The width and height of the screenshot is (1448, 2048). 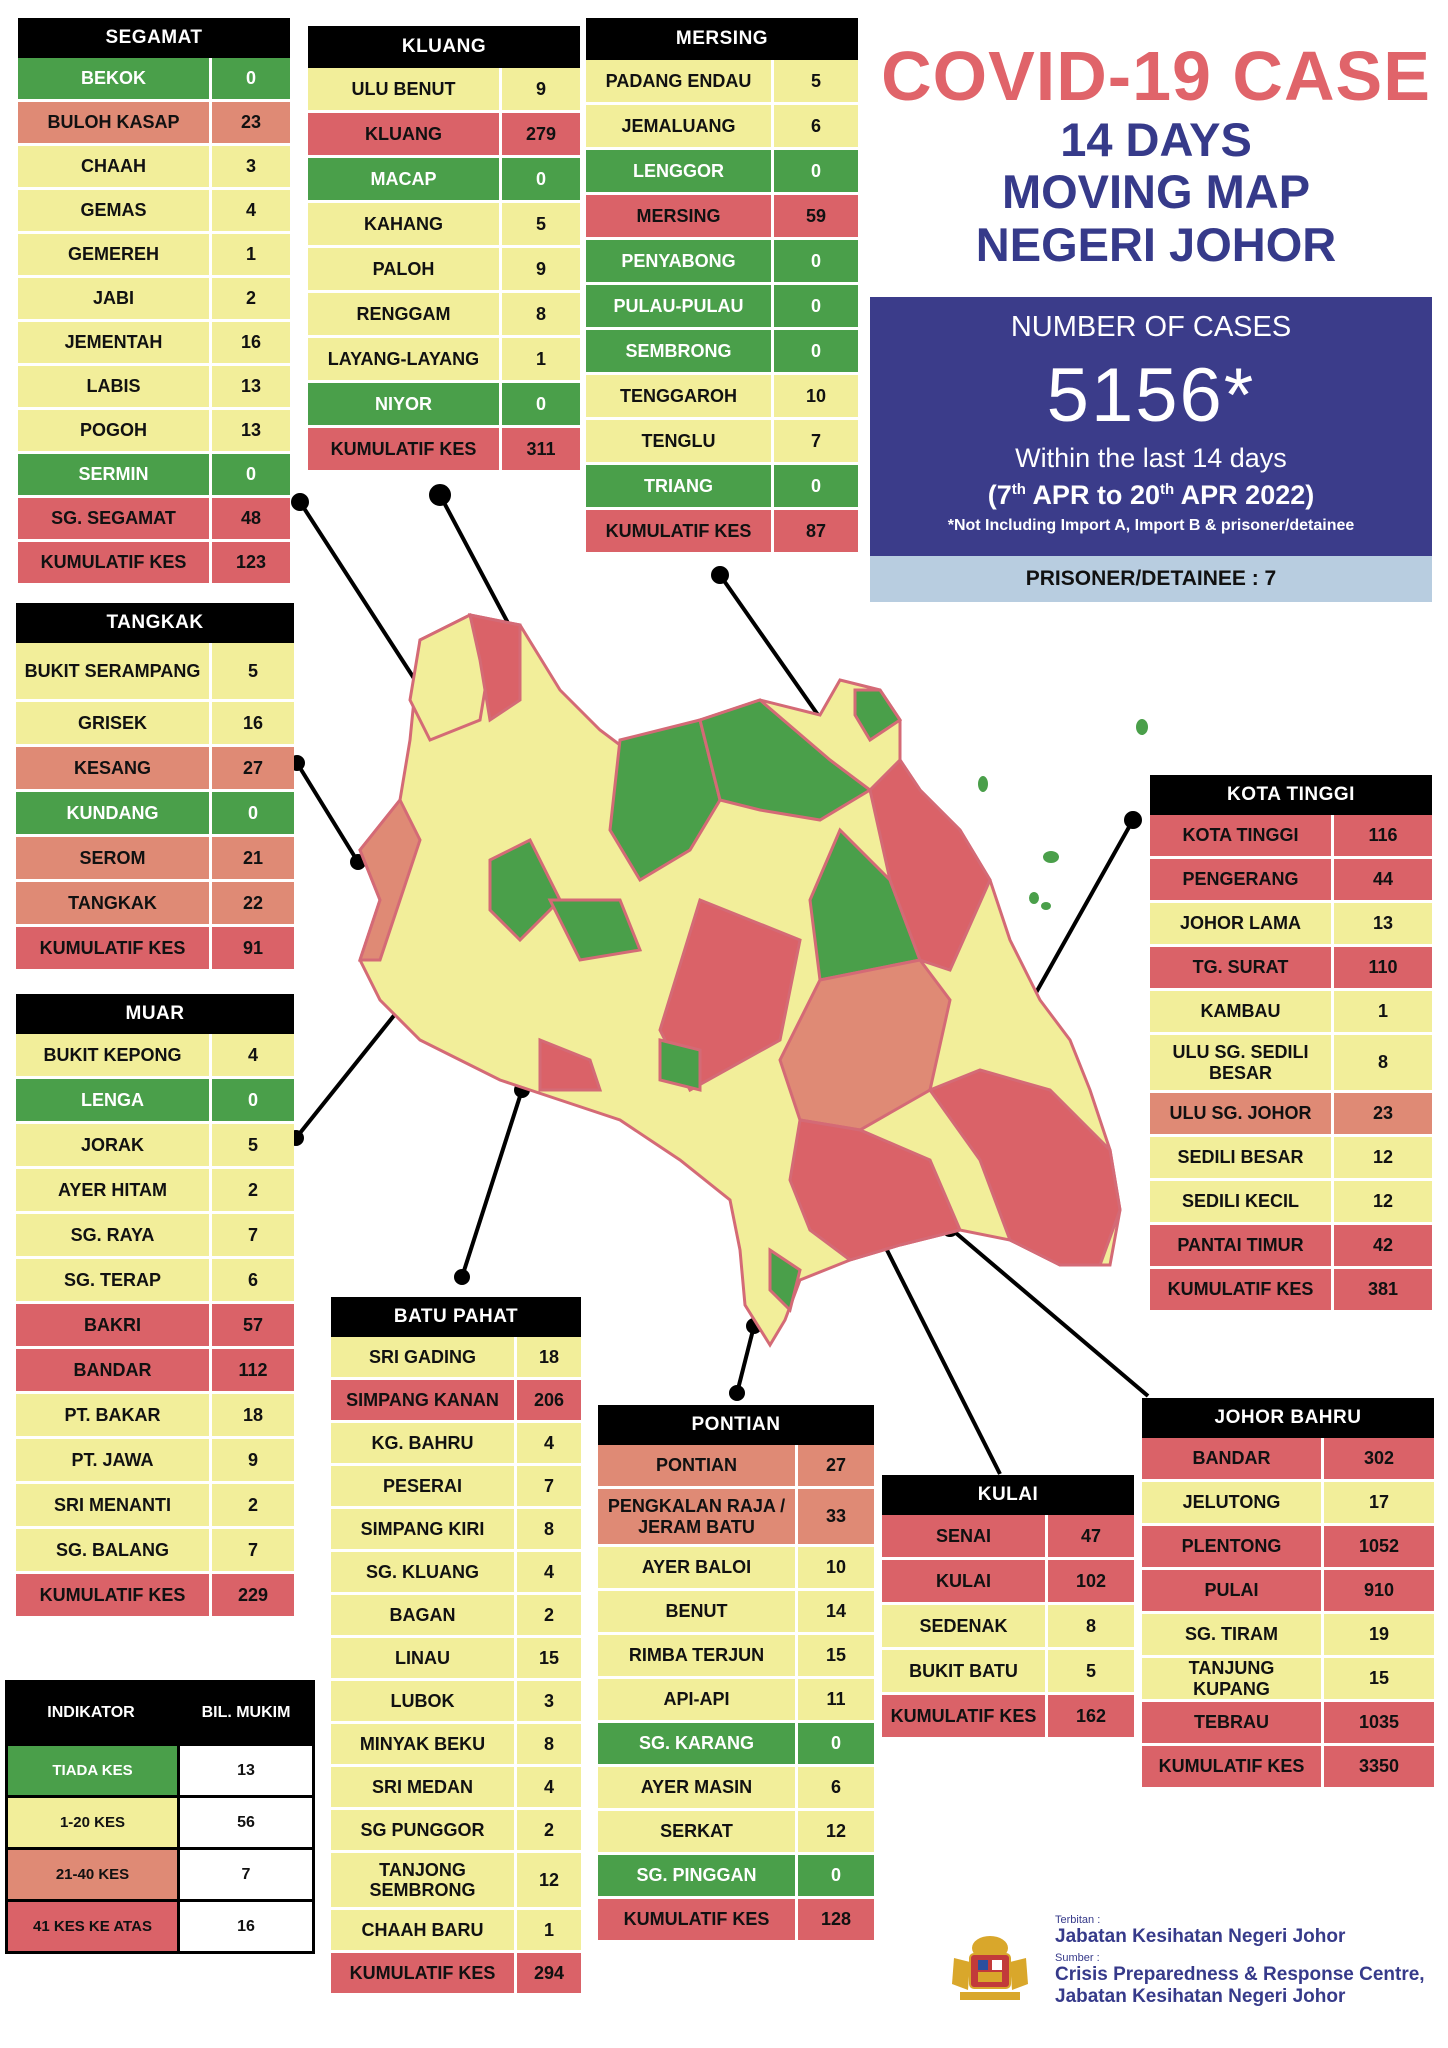 What do you see at coordinates (253, 902) in the screenshot?
I see `case-count: 22` at bounding box center [253, 902].